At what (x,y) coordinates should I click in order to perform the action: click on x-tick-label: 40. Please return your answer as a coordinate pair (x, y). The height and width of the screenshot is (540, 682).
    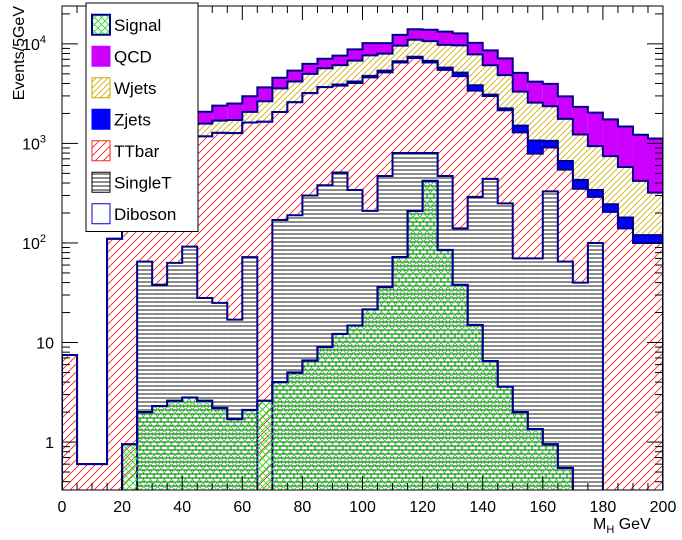
    Looking at the image, I should click on (182, 507).